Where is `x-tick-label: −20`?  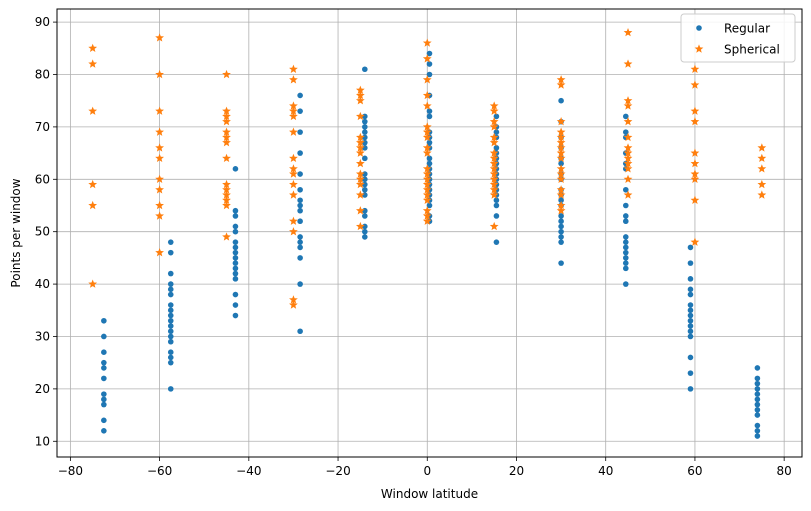
x-tick-label: −20 is located at coordinates (337, 471).